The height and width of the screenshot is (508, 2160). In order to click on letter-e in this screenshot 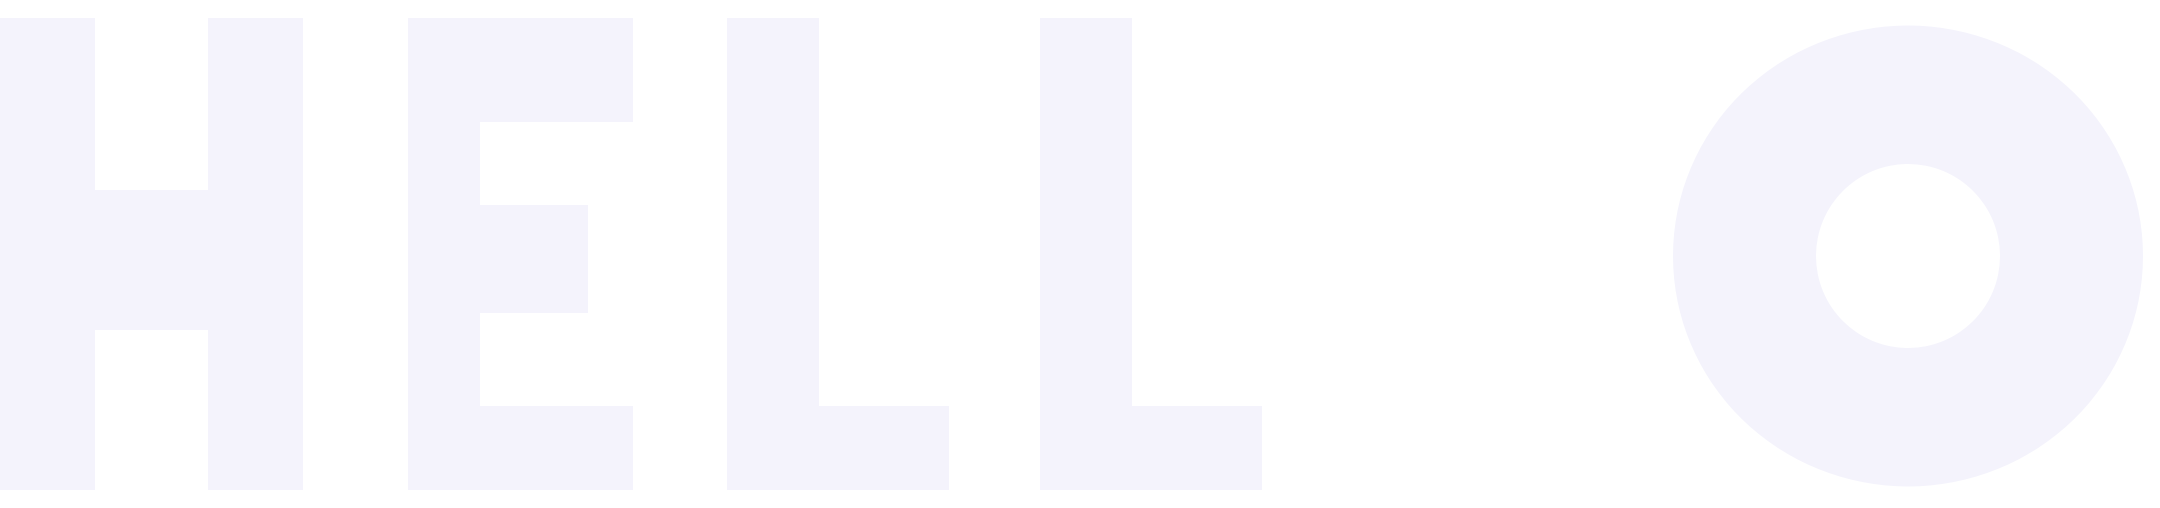, I will do `click(520, 254)`.